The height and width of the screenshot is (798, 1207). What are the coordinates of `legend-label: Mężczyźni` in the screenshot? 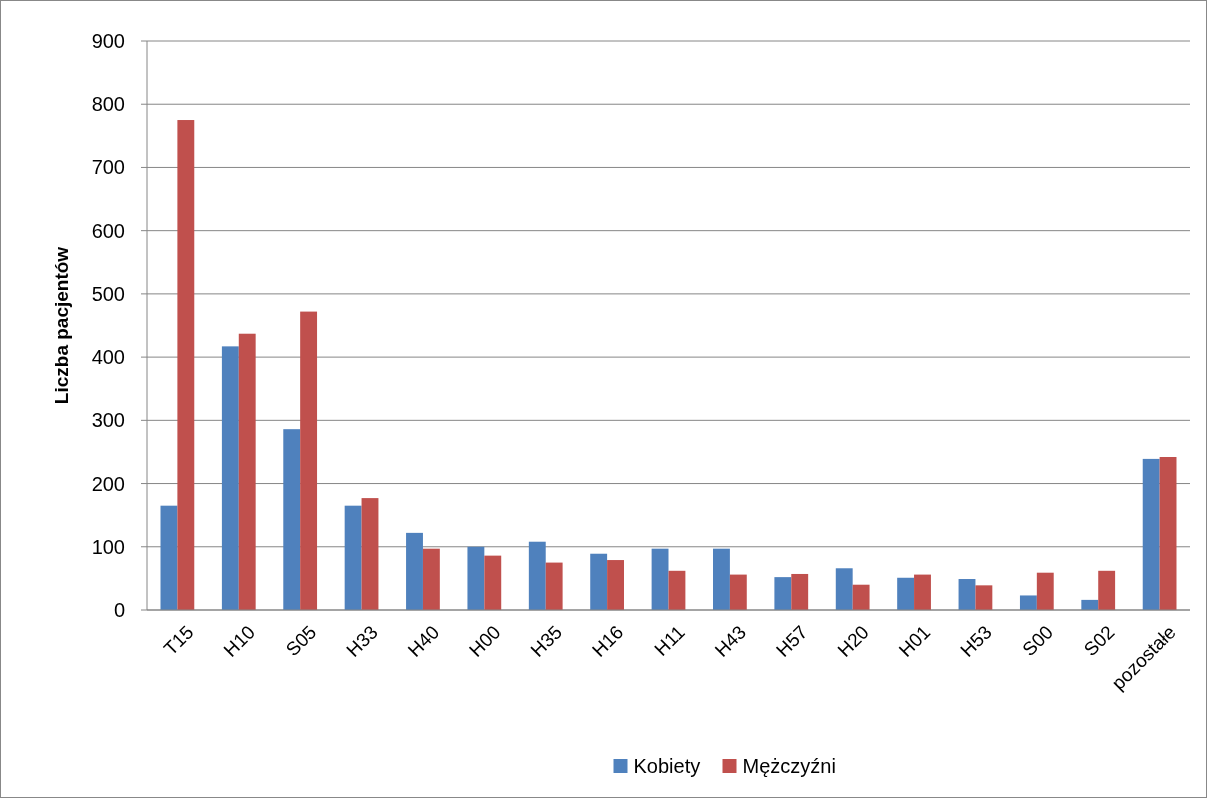 It's located at (789, 766).